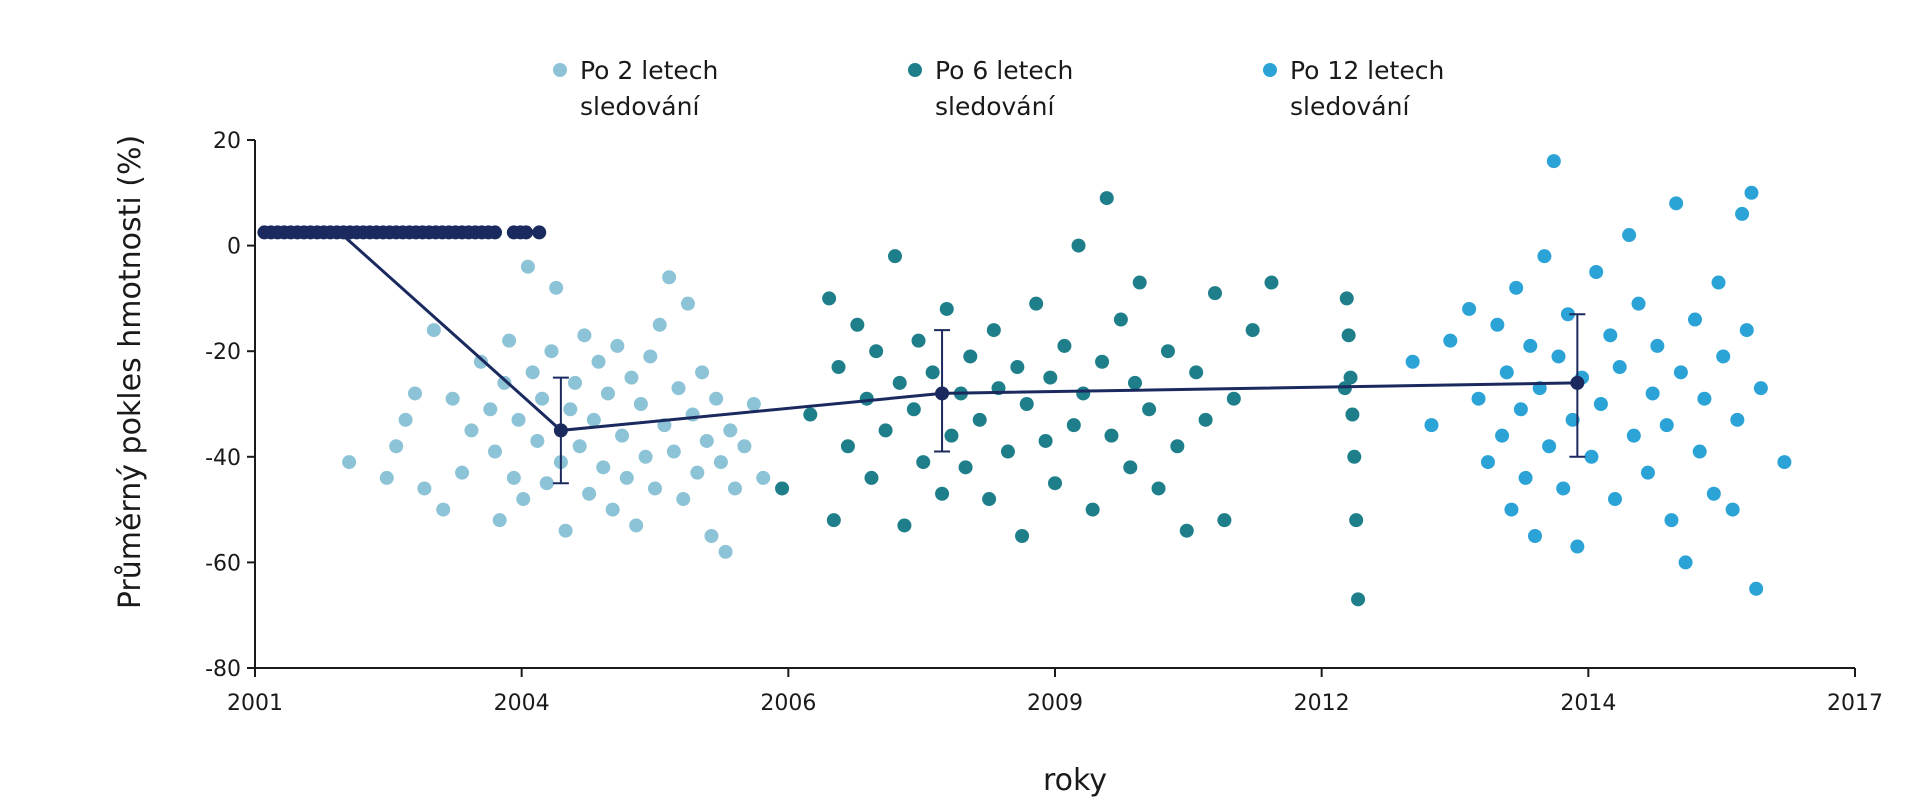 This screenshot has width=1927, height=800. What do you see at coordinates (1322, 703) in the screenshot?
I see `x-tick-label: 2012` at bounding box center [1322, 703].